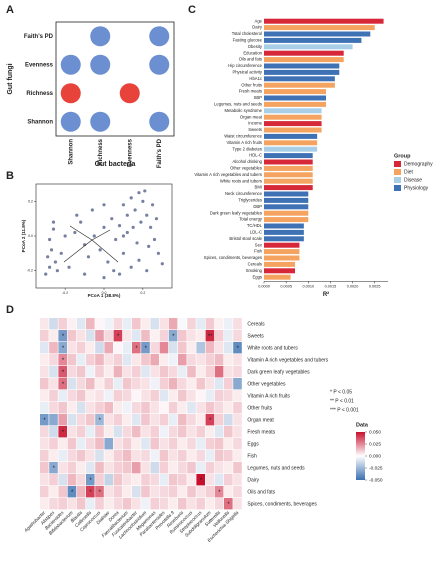 Image resolution: width=448 pixels, height=566 pixels. Describe the element at coordinates (360, 456) in the screenshot. I see `colorbar` at that location.